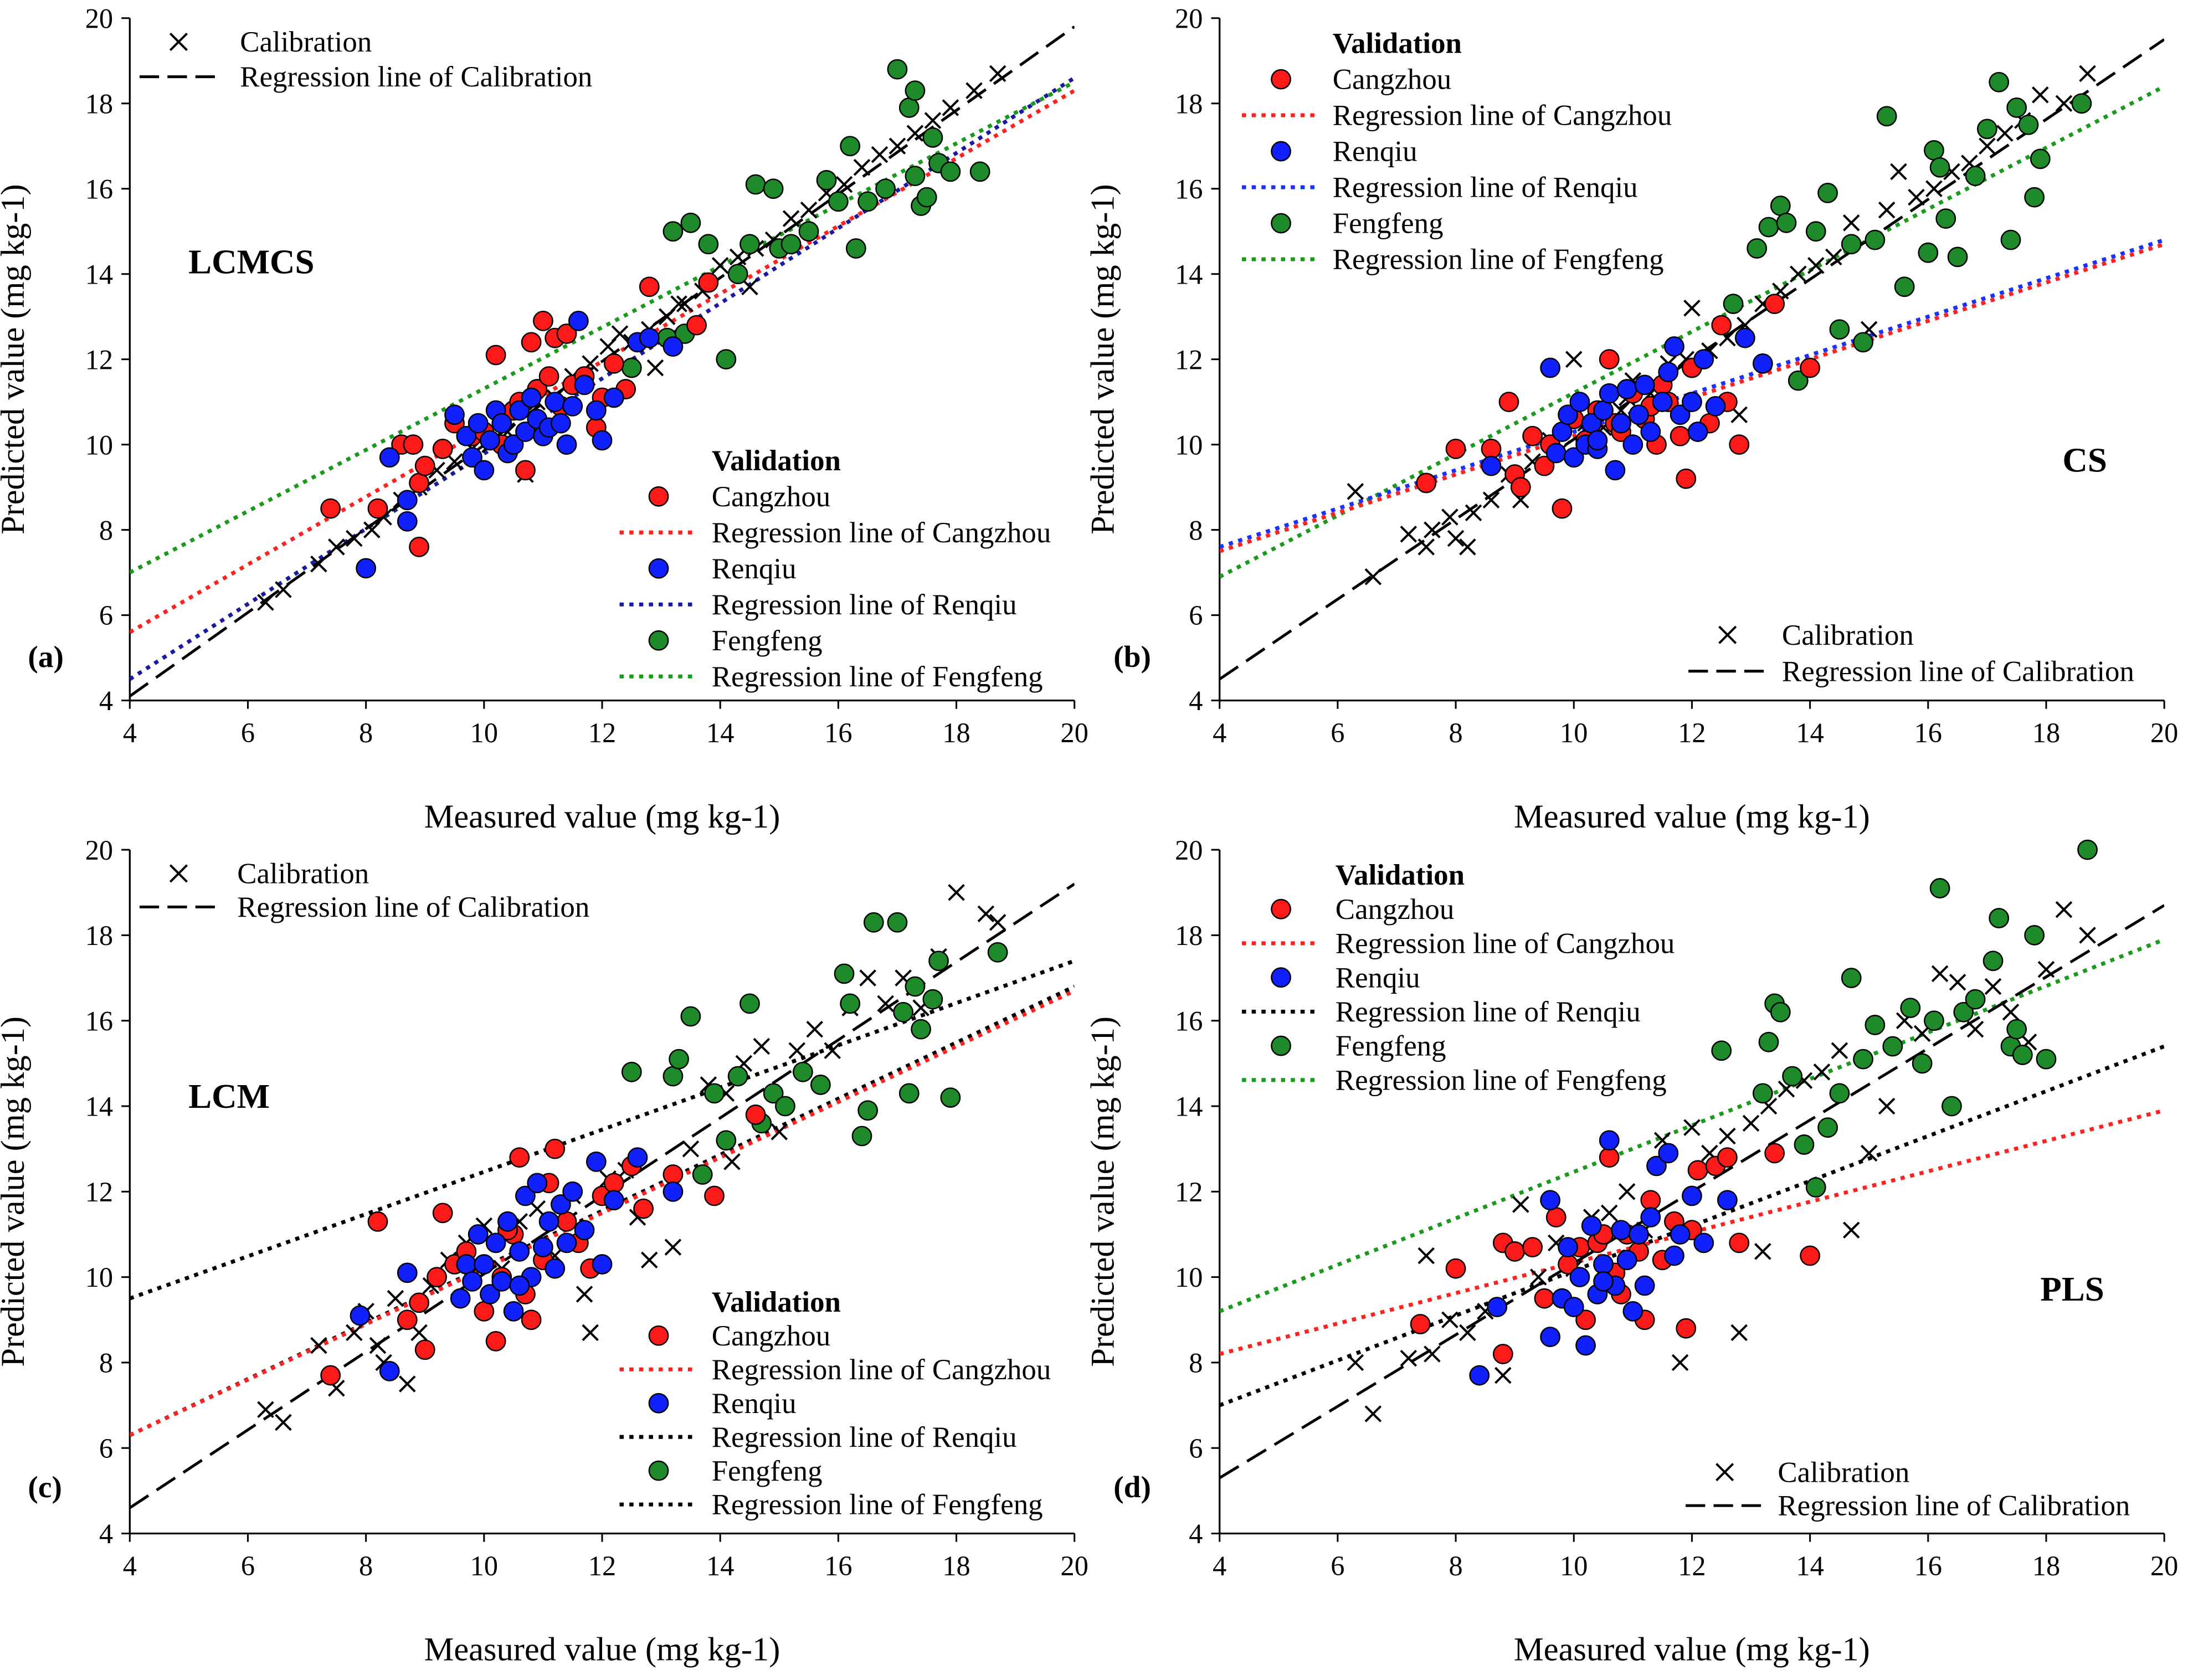 The height and width of the screenshot is (1680, 2188). Describe the element at coordinates (99, 103) in the screenshot. I see `y-tick-label: 18` at that location.